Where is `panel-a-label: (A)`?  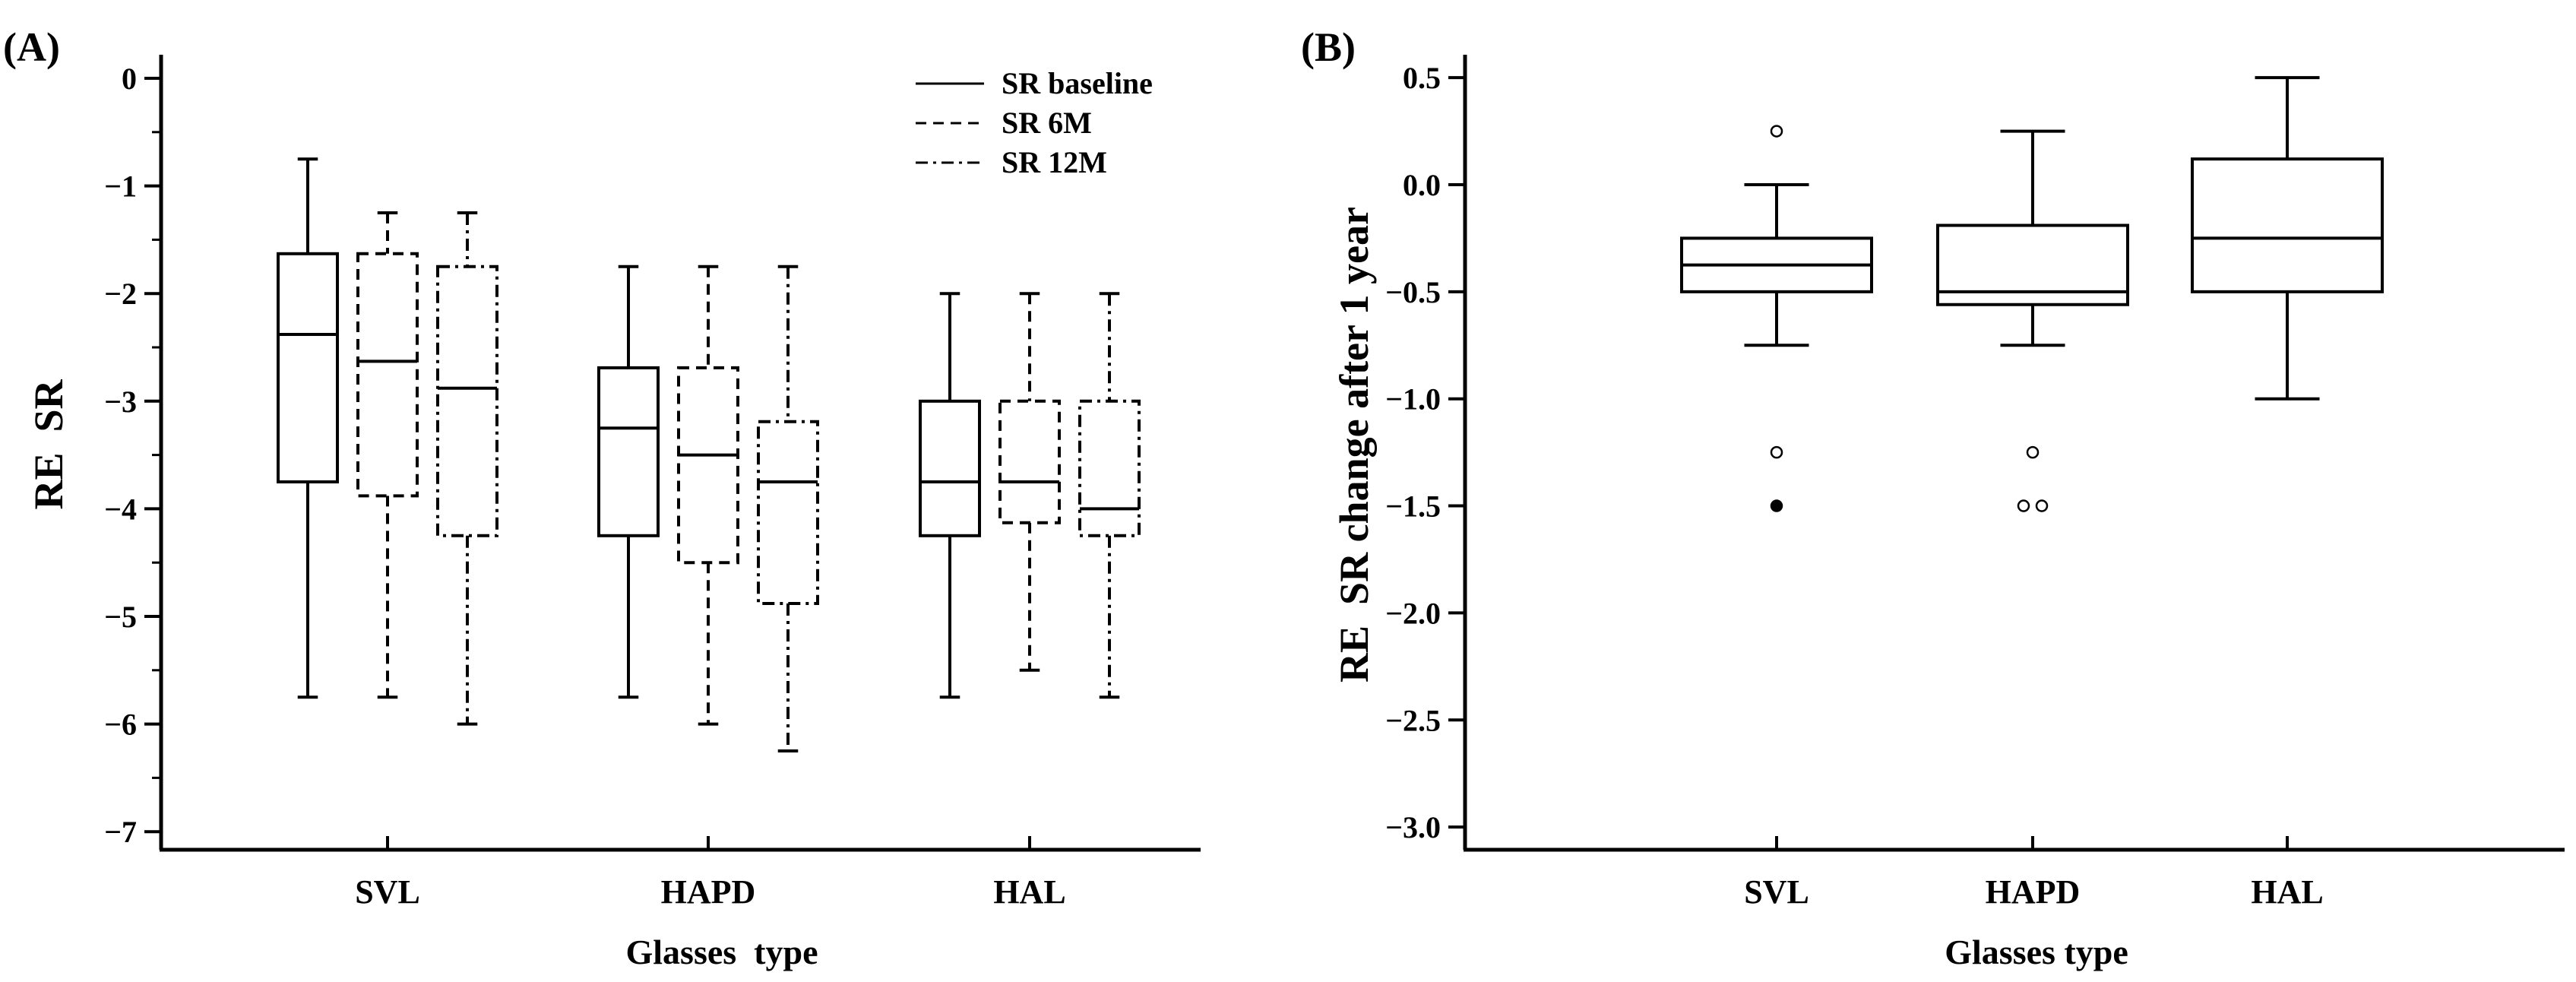 panel-a-label: (A) is located at coordinates (31, 47).